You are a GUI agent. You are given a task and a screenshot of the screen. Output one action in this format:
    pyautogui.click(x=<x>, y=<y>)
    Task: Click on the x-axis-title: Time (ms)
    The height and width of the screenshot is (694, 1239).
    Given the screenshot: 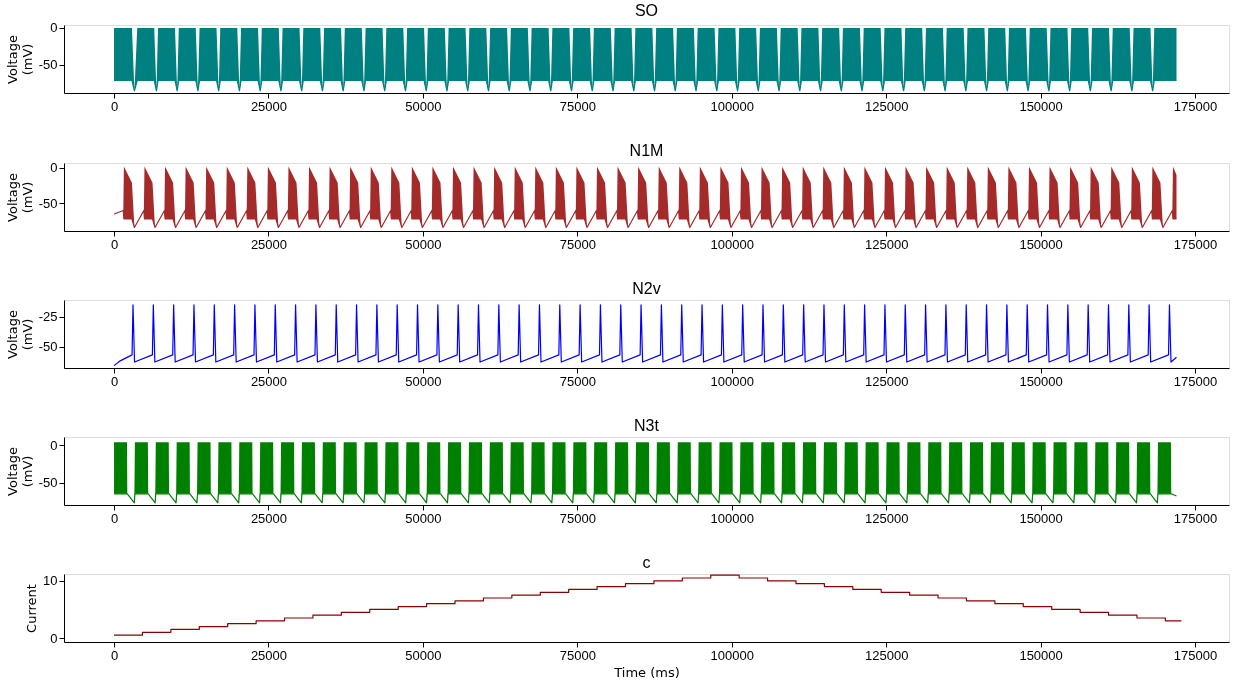 What is the action you would take?
    pyautogui.click(x=646, y=672)
    